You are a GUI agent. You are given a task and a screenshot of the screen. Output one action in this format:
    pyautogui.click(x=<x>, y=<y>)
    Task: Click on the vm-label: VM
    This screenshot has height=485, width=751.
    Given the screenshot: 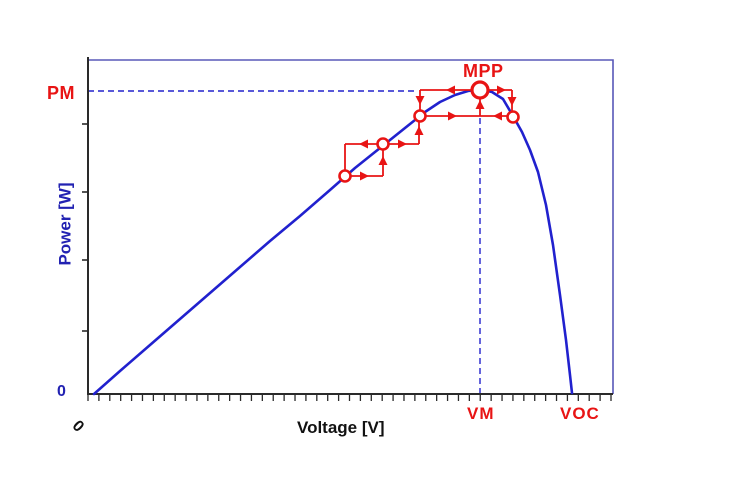 What is the action you would take?
    pyautogui.click(x=481, y=413)
    